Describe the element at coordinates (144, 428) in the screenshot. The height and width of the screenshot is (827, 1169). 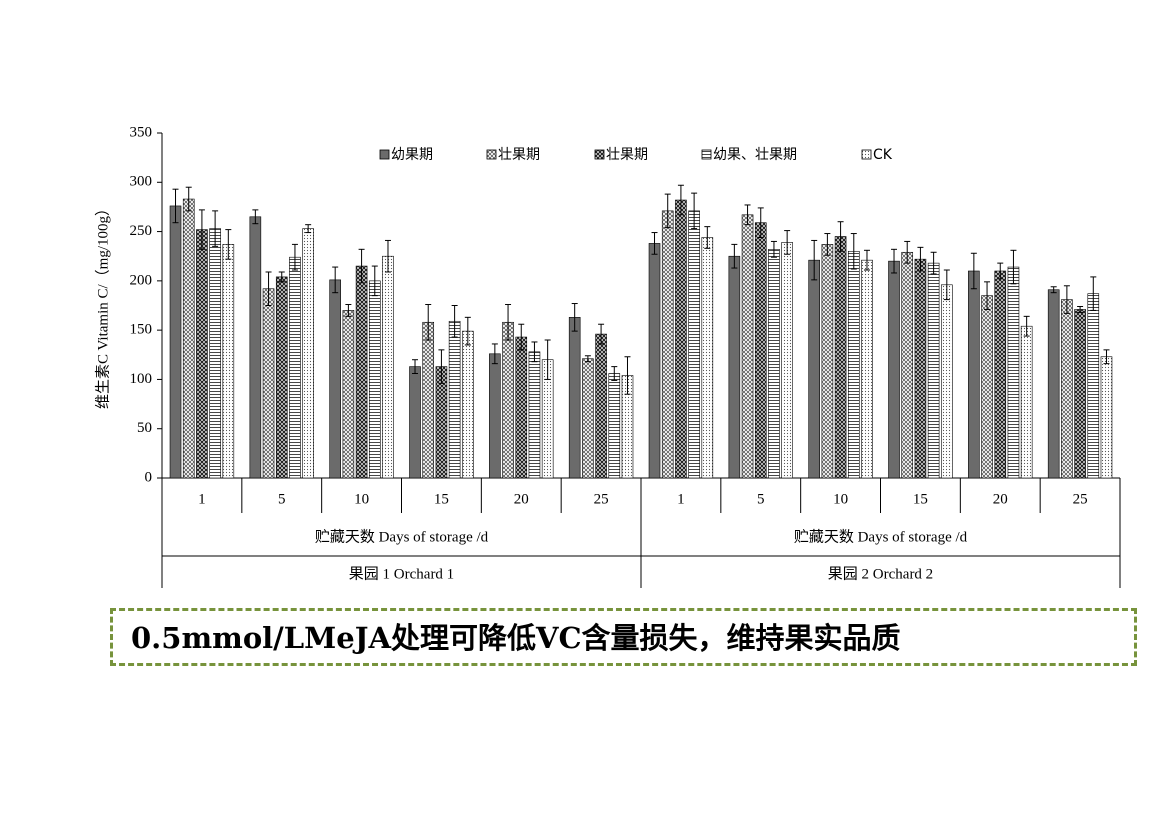
I see `y-tick-label: 50` at that location.